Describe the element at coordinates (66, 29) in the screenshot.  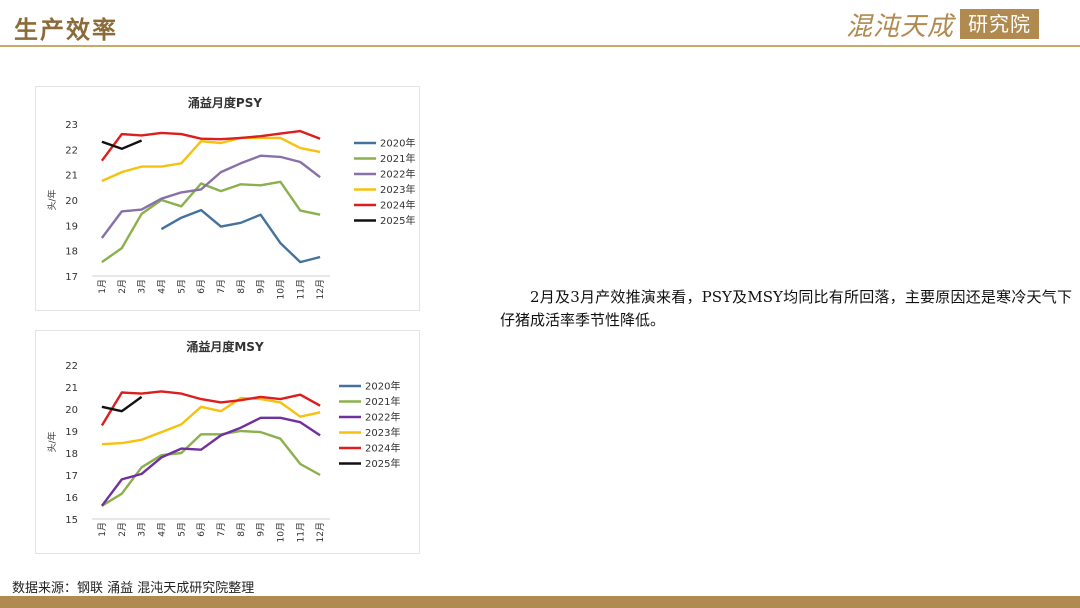
I see `page-title: 生产效率` at that location.